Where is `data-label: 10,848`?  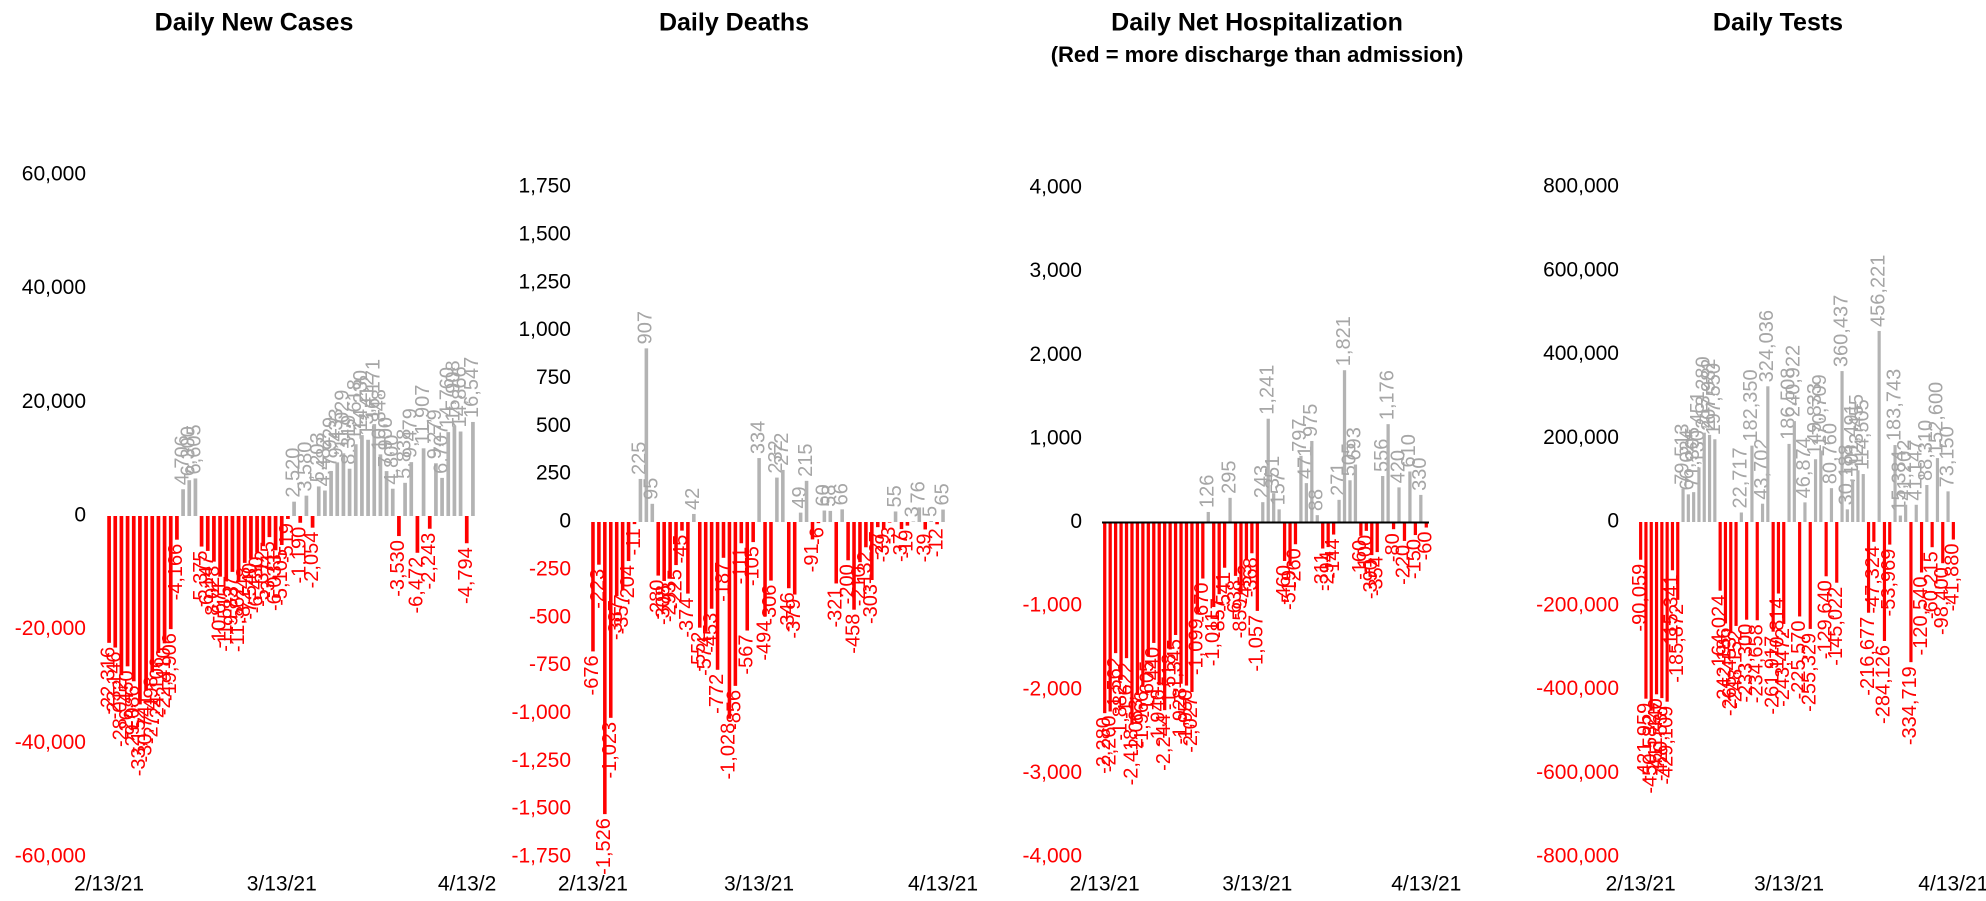
data-label: 10,848 is located at coordinates (380, 419).